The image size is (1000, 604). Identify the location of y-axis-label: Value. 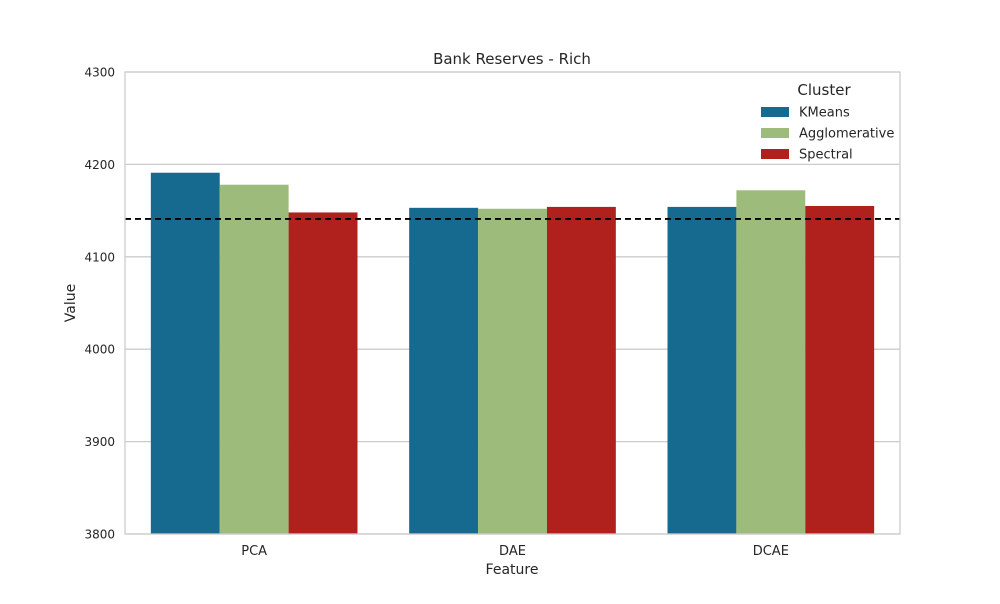
(71, 303).